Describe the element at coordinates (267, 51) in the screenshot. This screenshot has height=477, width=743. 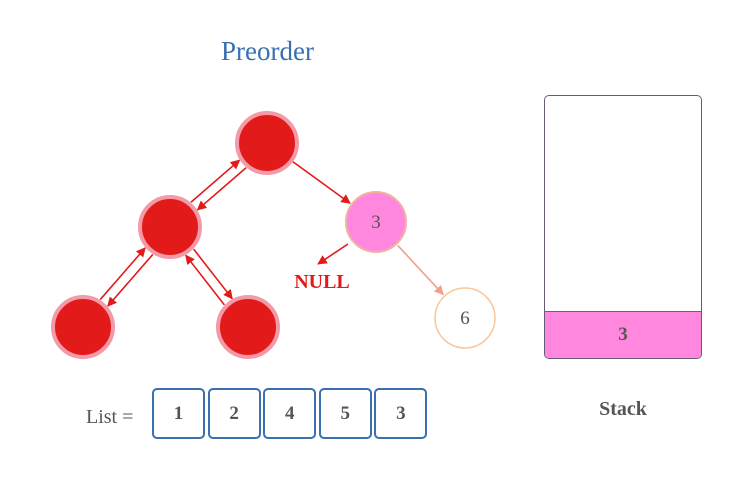
I see `diagram-title: Preorder` at that location.